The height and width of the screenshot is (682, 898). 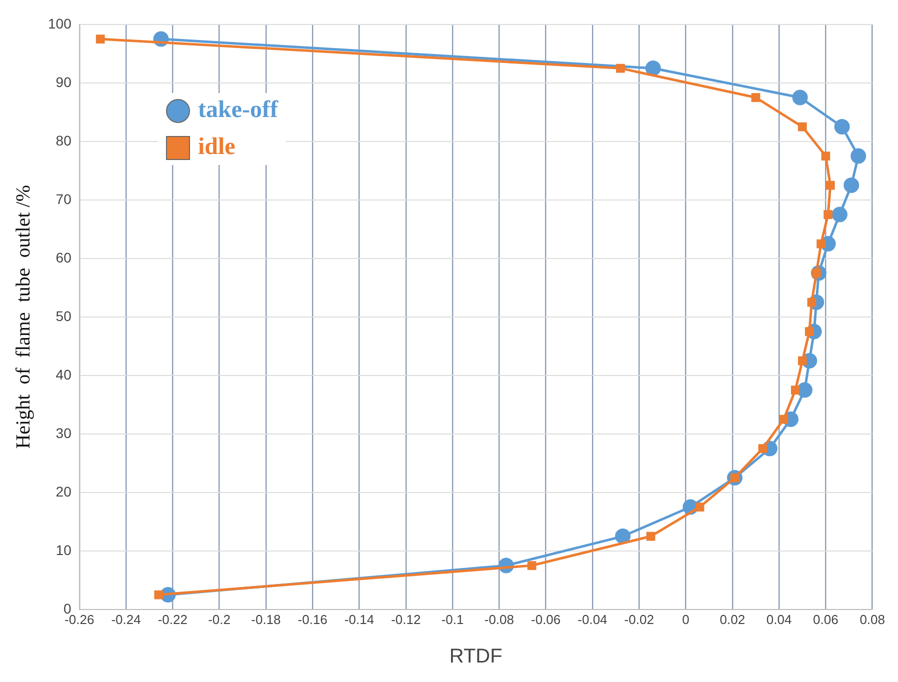 I want to click on x-tick-label: -0.18, so click(x=266, y=619).